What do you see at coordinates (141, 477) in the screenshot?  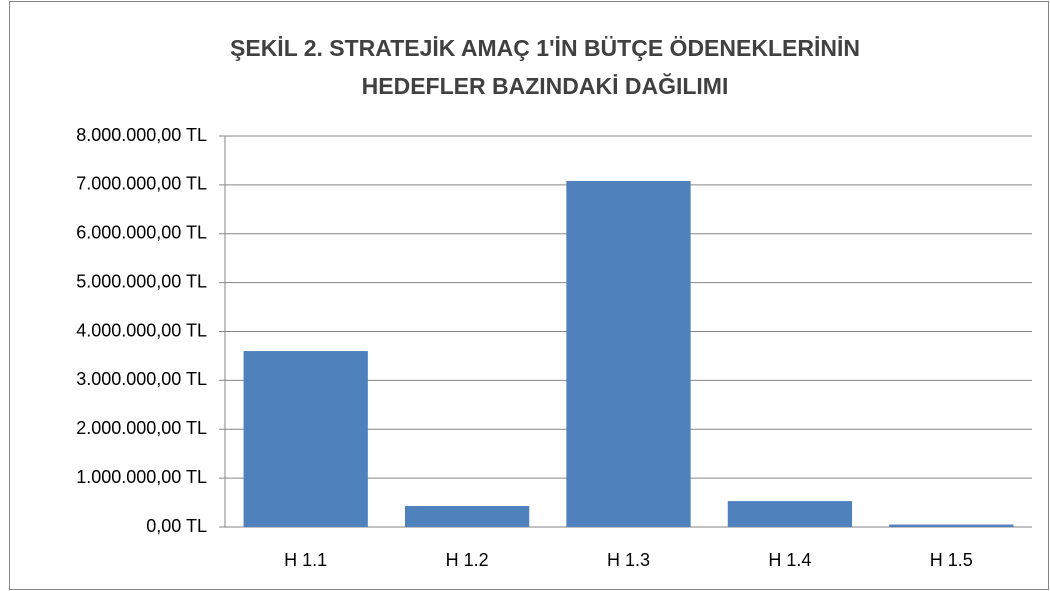 I see `y-tick-label: 1.000.000,00 TL` at bounding box center [141, 477].